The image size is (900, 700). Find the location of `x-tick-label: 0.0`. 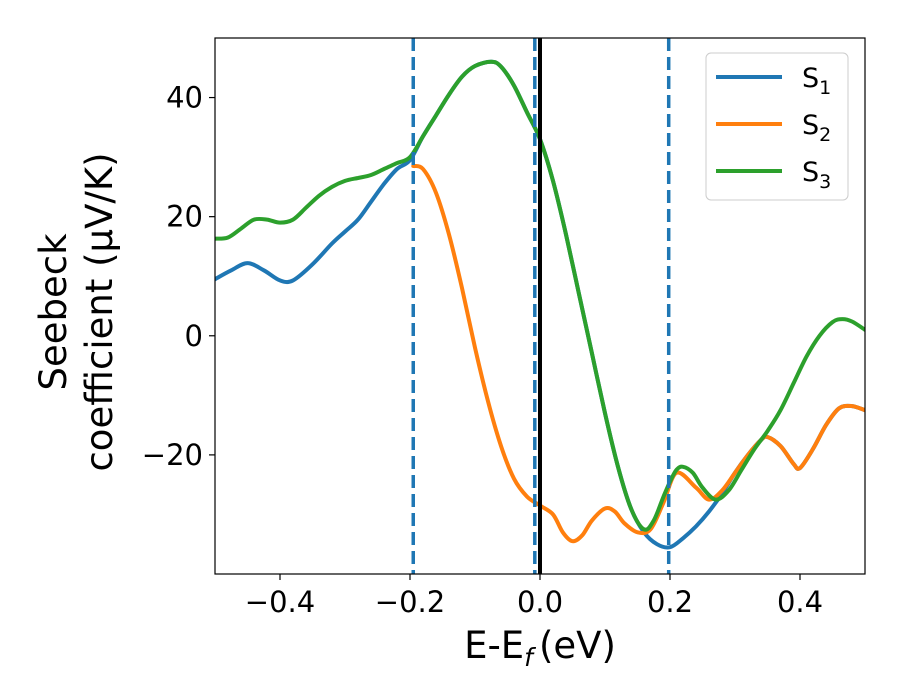

x-tick-label: 0.0 is located at coordinates (540, 602).